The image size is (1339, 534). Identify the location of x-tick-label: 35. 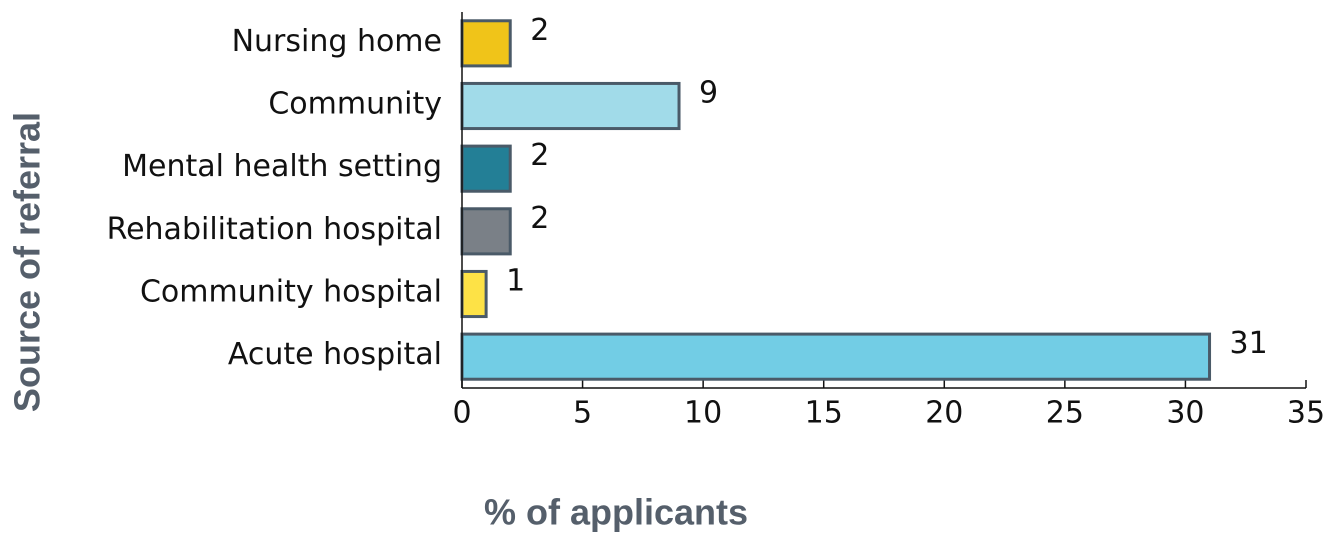
(1306, 413).